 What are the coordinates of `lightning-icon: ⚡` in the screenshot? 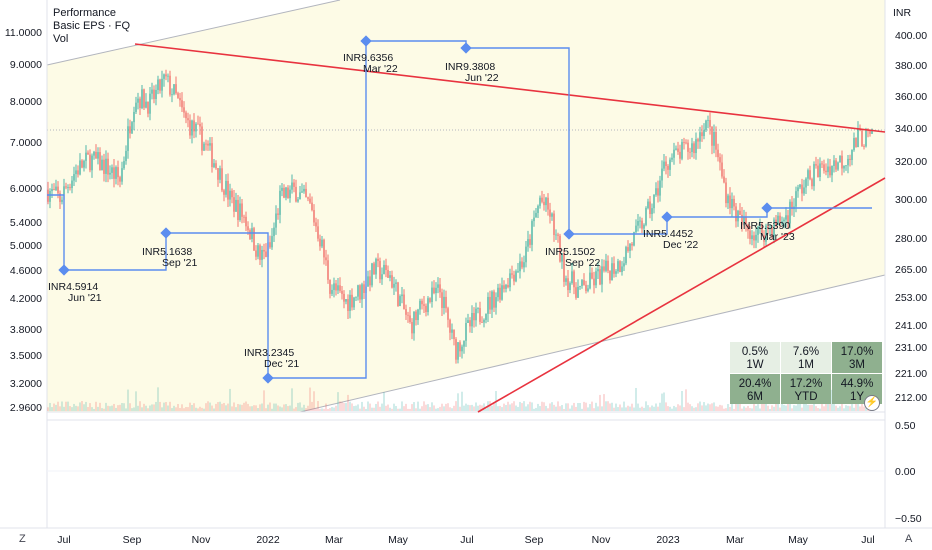 It's located at (872, 403).